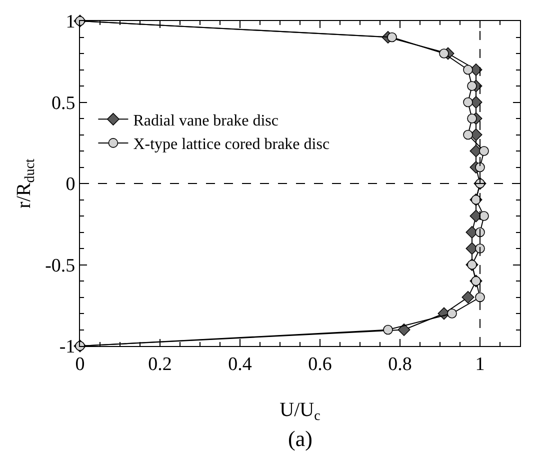 The width and height of the screenshot is (543, 456). I want to click on text: (a), so click(300, 438).